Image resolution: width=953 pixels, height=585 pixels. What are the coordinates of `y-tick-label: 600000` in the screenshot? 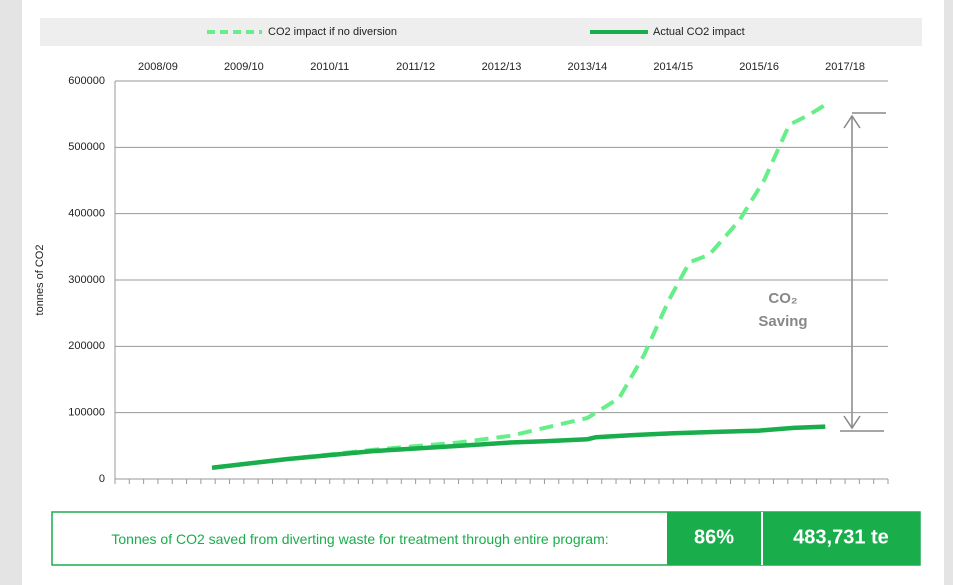 It's located at (86, 81).